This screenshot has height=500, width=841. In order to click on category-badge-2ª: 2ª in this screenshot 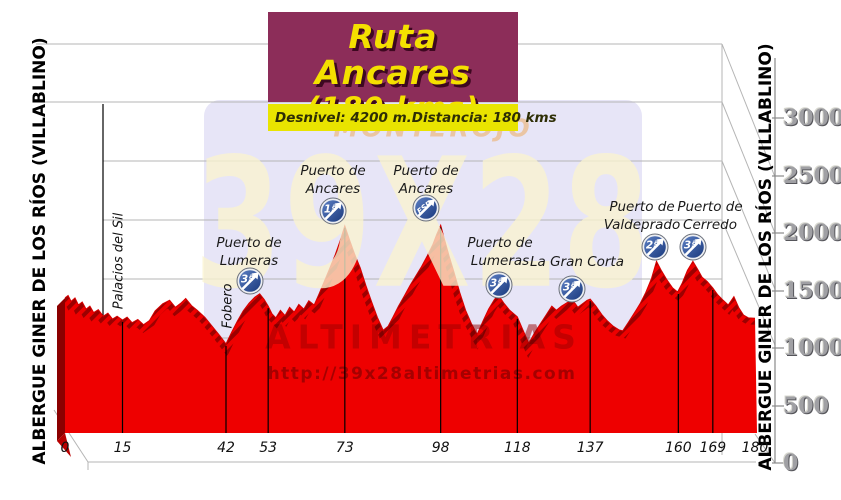, I will do `click(655, 247)`.